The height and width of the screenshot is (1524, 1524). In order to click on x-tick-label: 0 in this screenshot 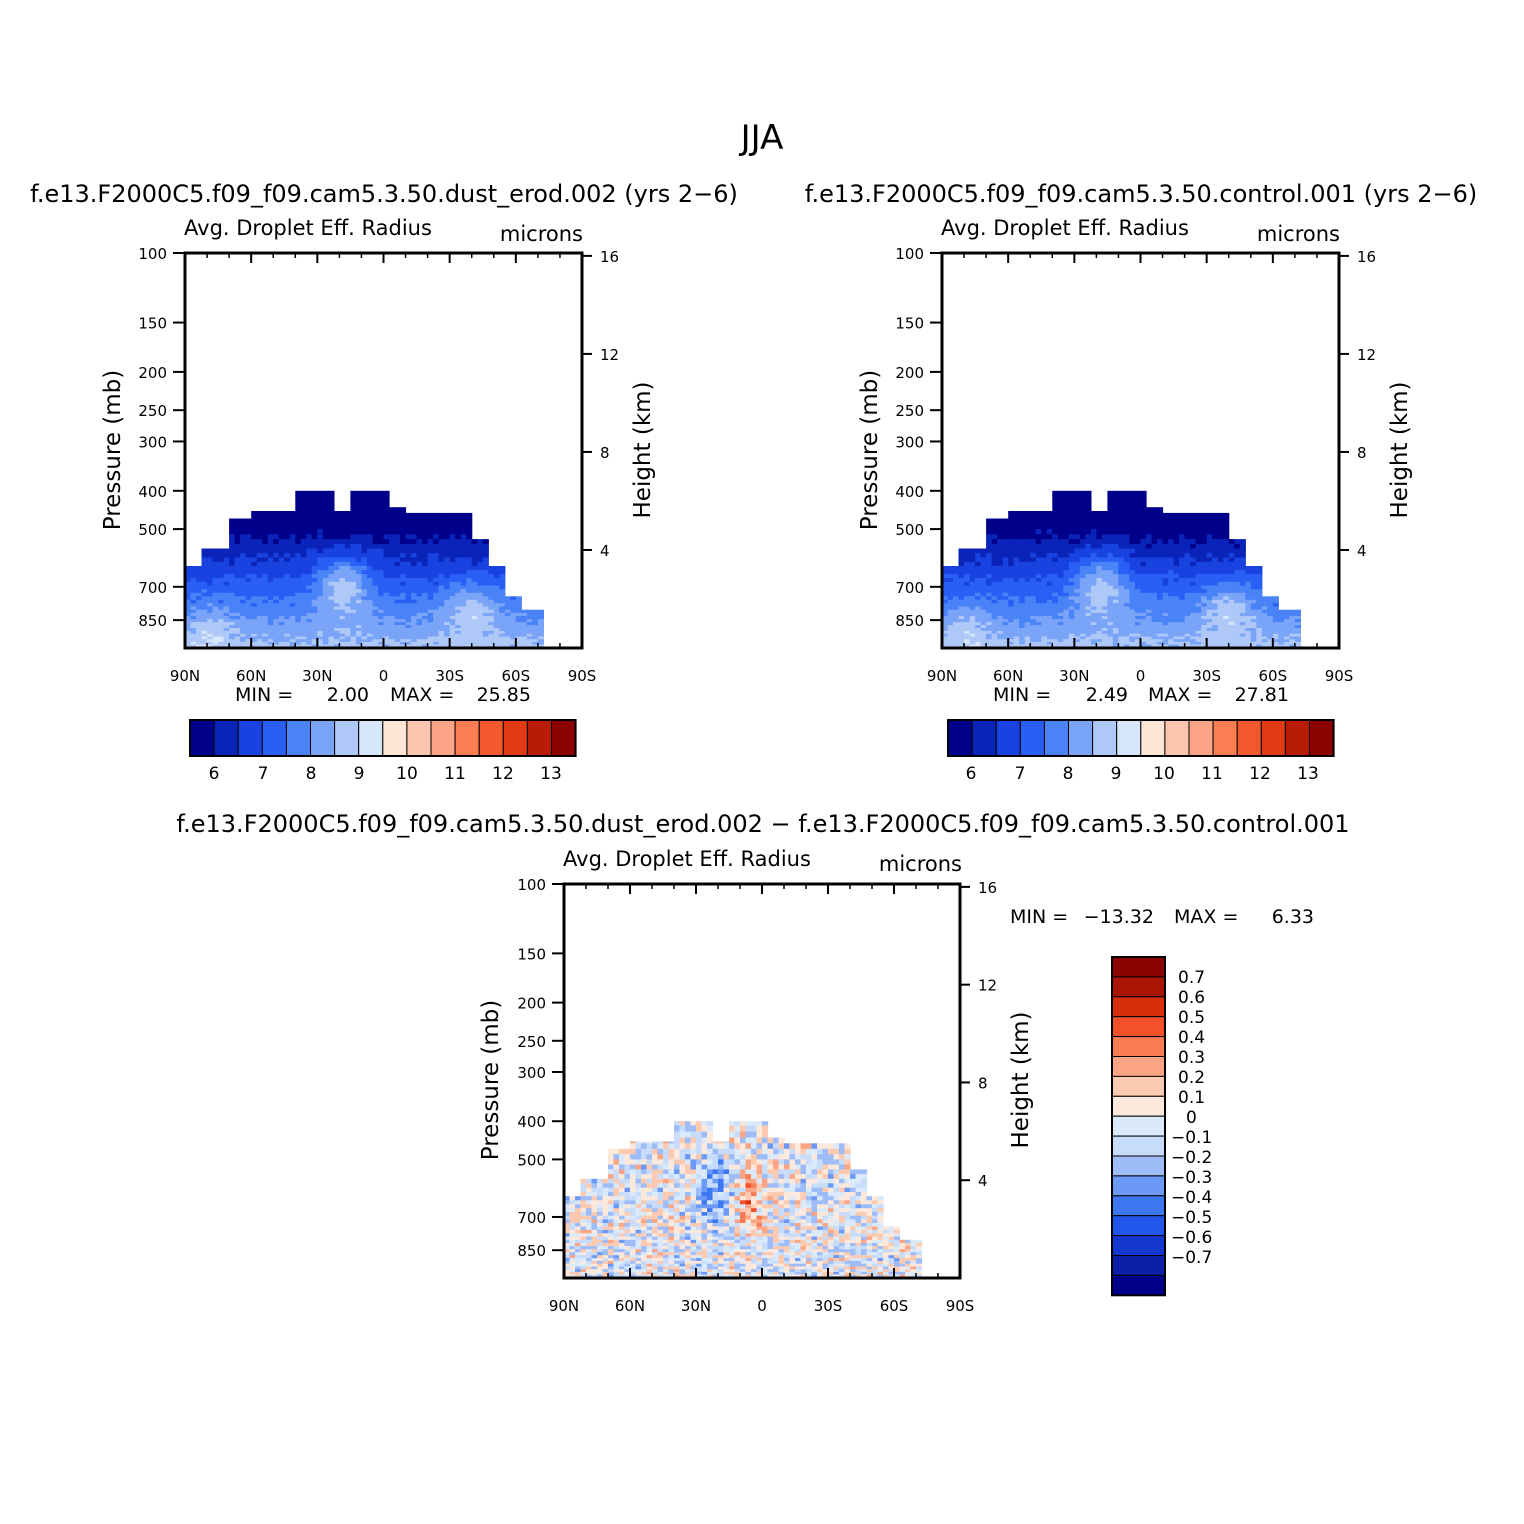, I will do `click(1141, 676)`.